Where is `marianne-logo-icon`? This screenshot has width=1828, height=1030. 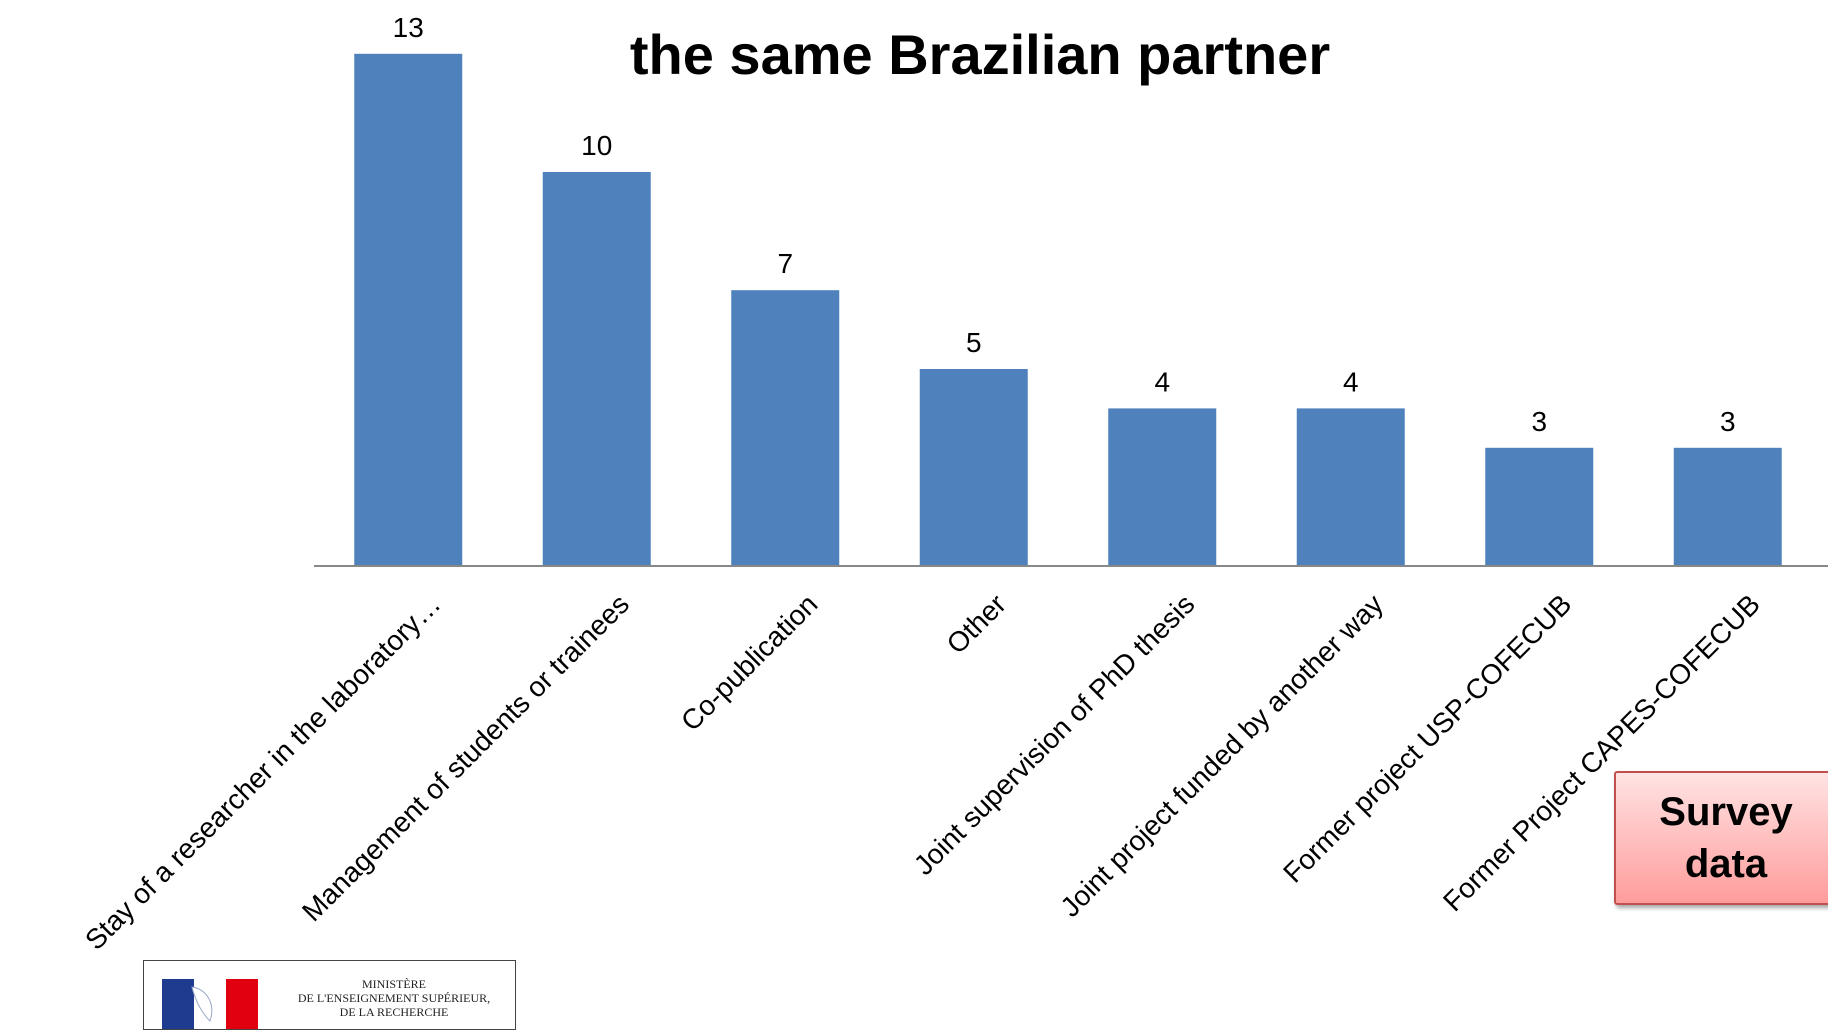 marianne-logo-icon is located at coordinates (210, 1004).